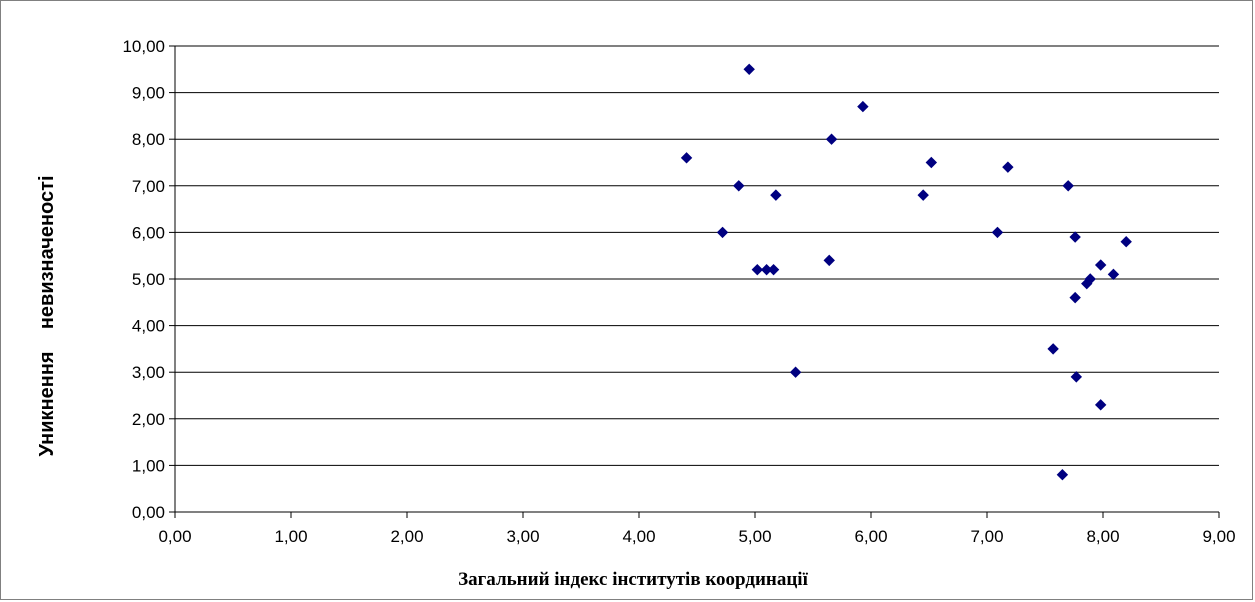  What do you see at coordinates (522, 536) in the screenshot?
I see `x-tick-label: 3,00` at bounding box center [522, 536].